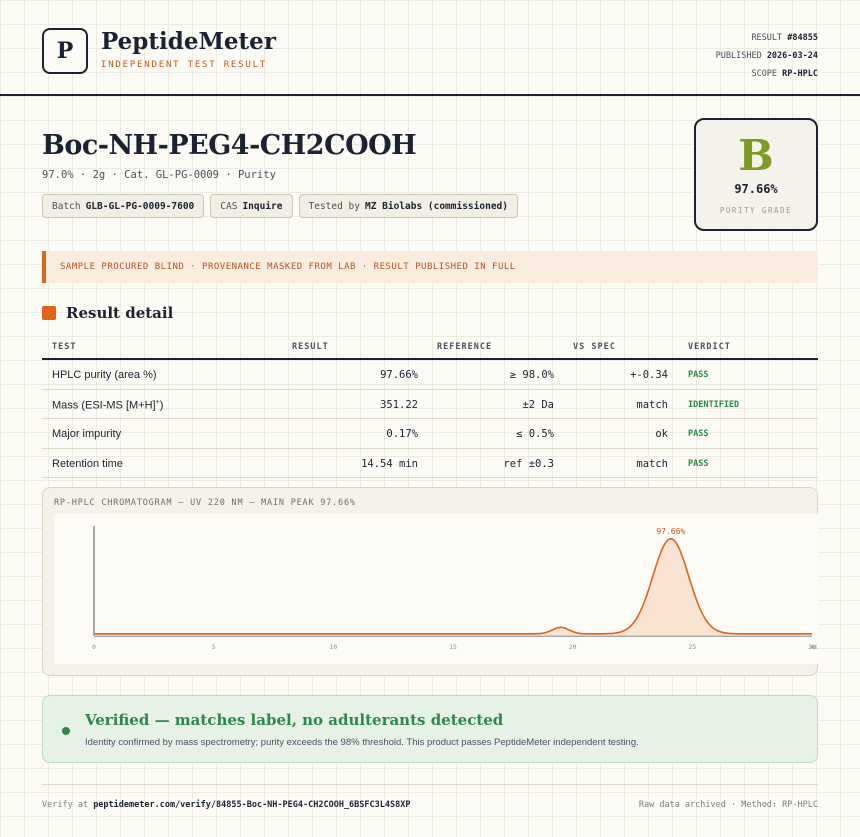 This screenshot has height=837, width=860. Describe the element at coordinates (573, 647) in the screenshot. I see `x-tick-label: 20` at that location.